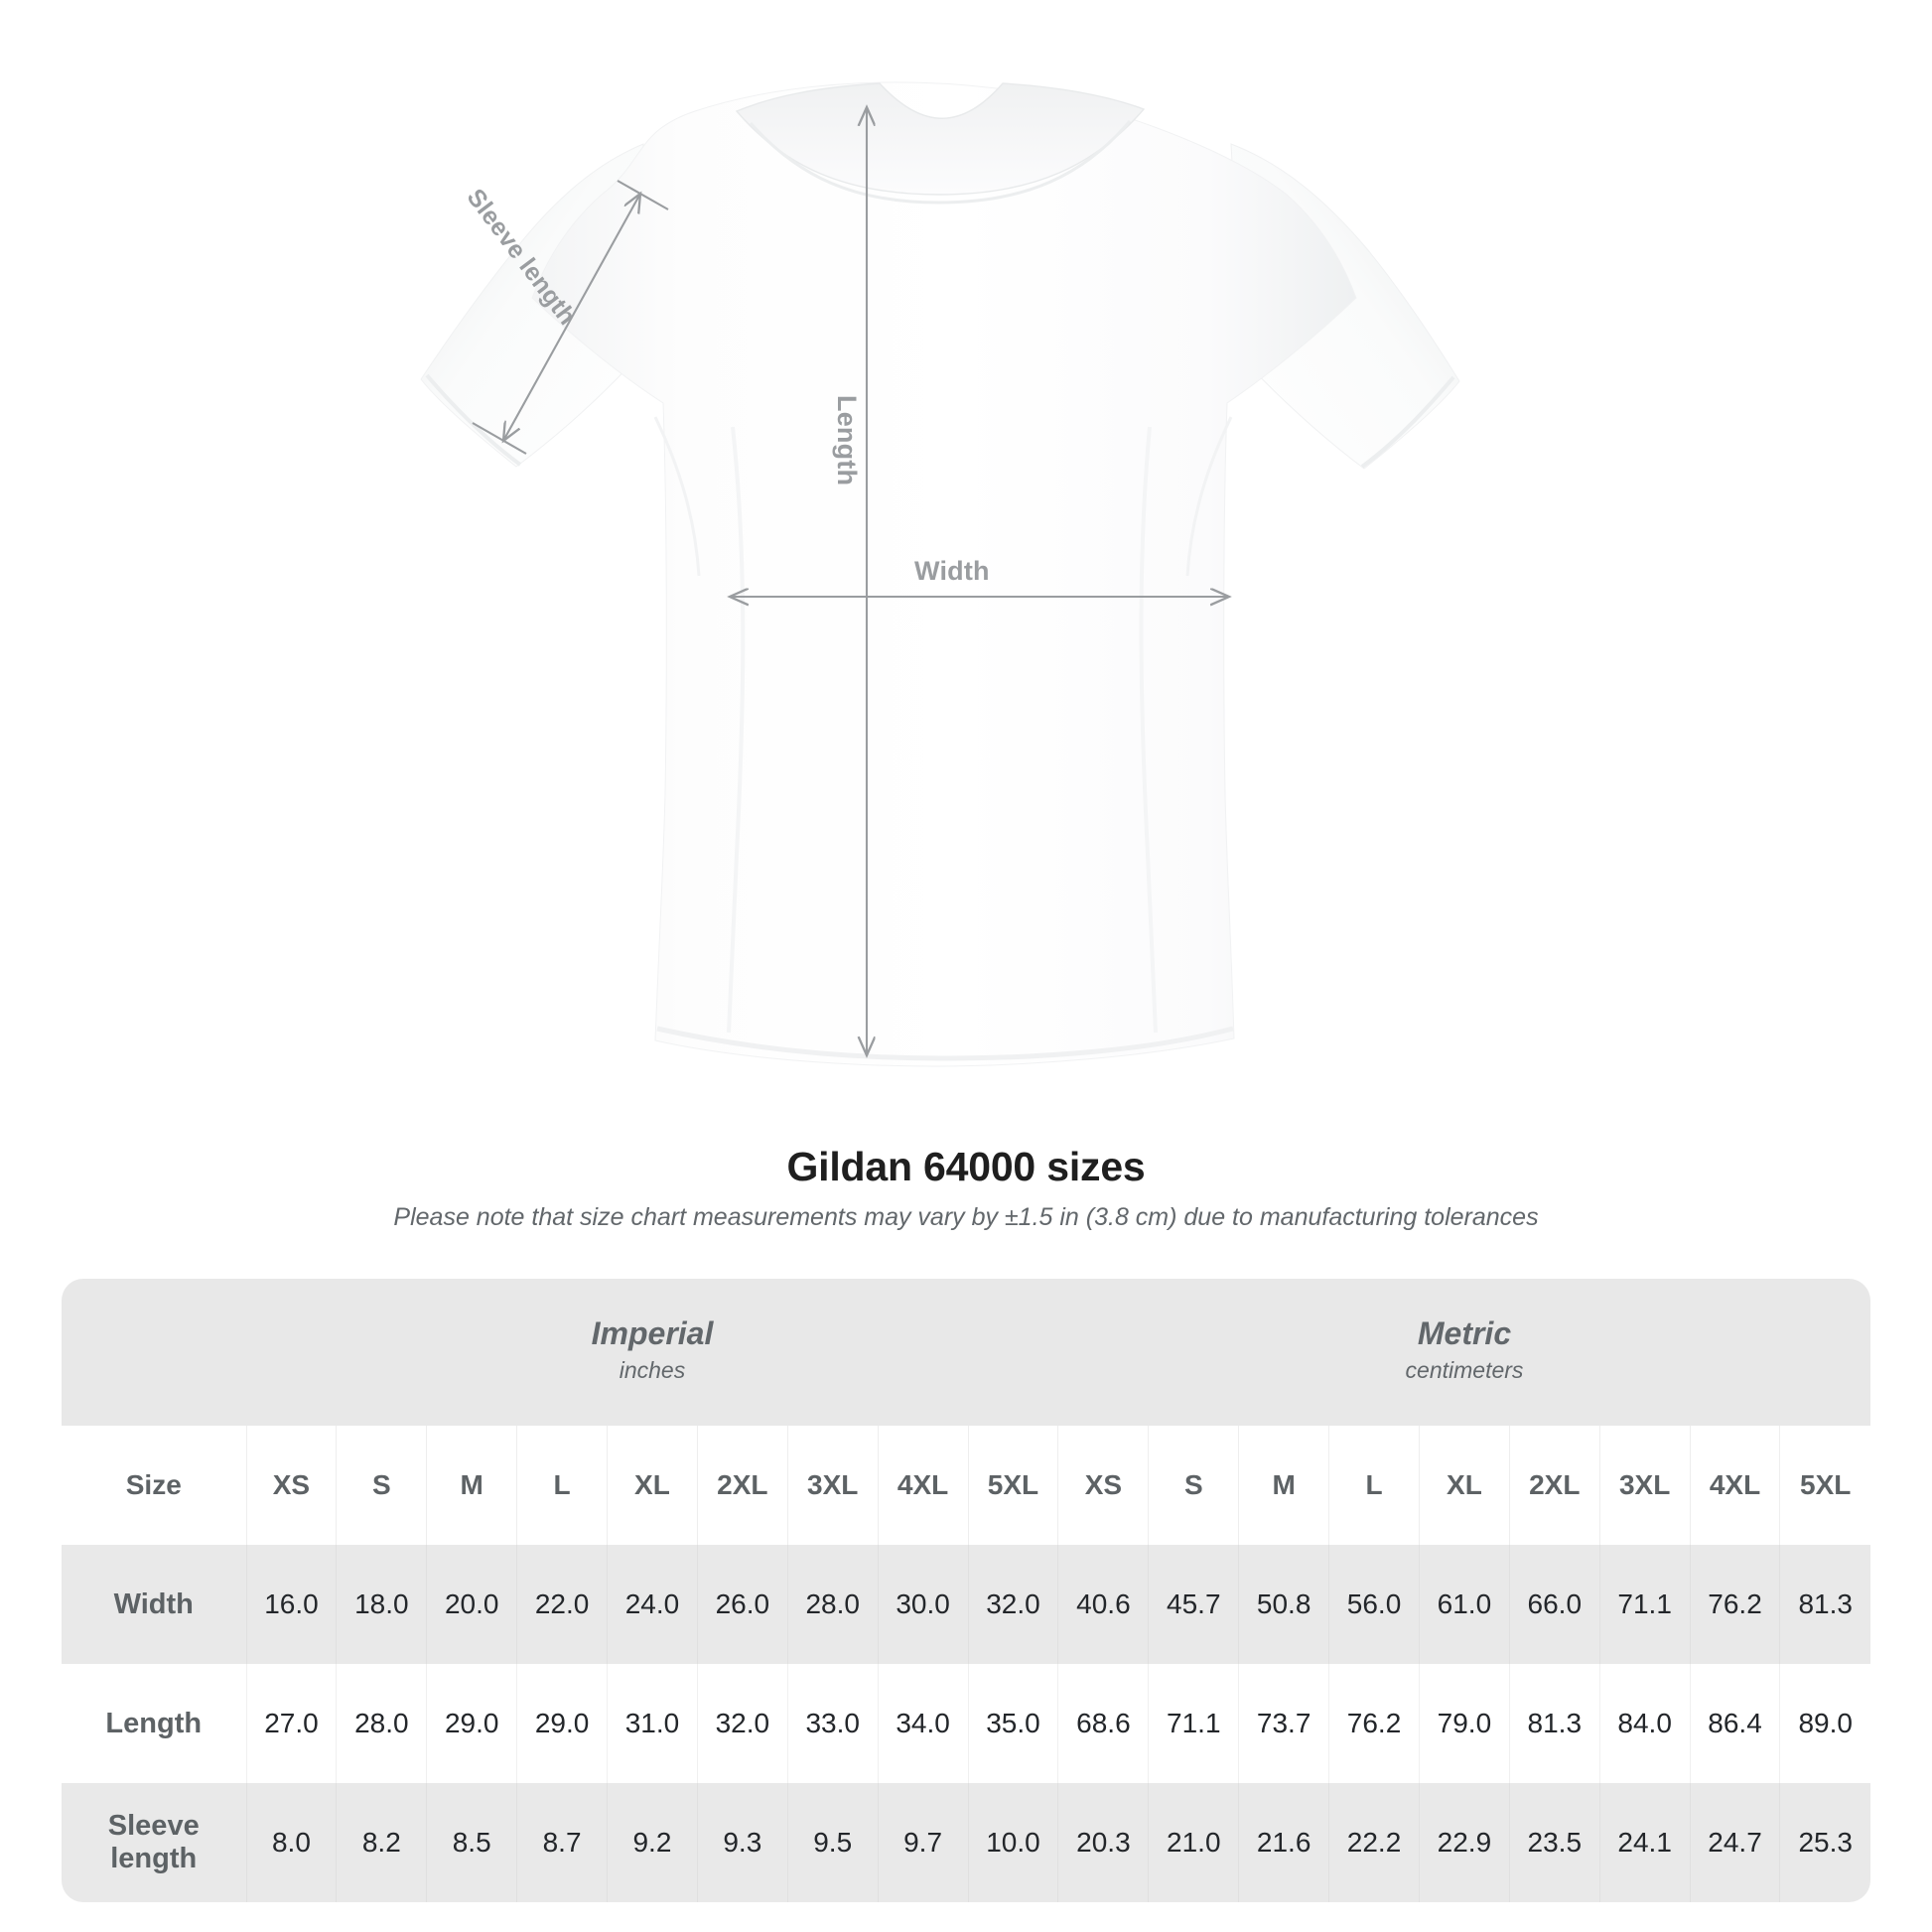 This screenshot has height=1932, width=1932. Describe the element at coordinates (1645, 1486) in the screenshot. I see `size-header-metric-3xl: 3XL` at that location.